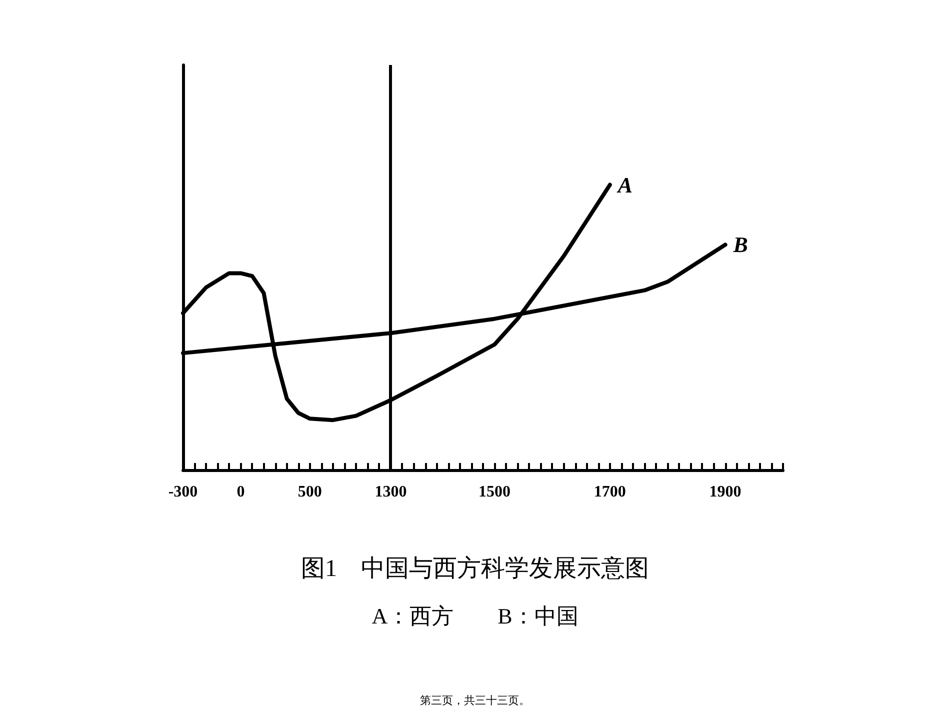 The image size is (950, 713). What do you see at coordinates (624, 185) in the screenshot?
I see `series-label: A` at bounding box center [624, 185].